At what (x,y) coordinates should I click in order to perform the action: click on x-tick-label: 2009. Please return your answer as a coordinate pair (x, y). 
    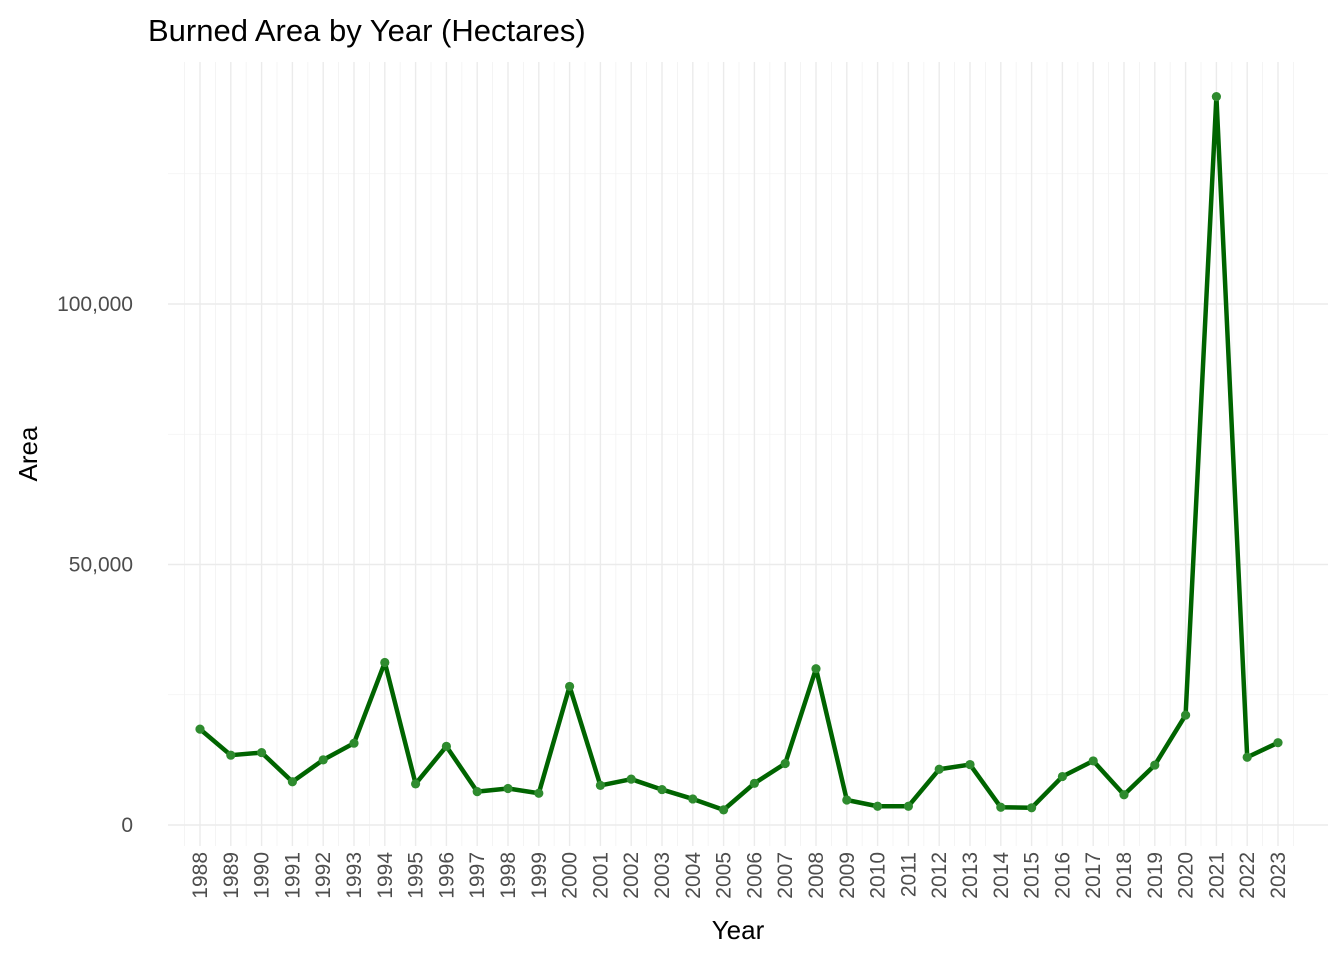
    Looking at the image, I should click on (847, 875).